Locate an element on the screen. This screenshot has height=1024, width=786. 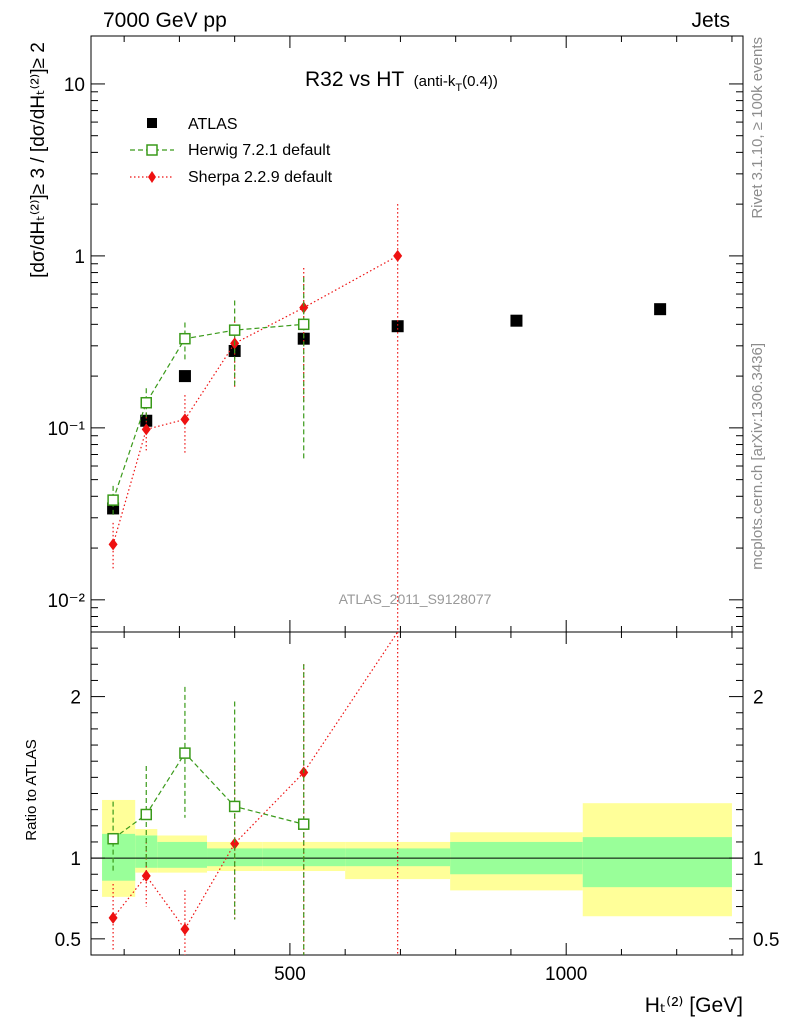
legend-herwig-marker is located at coordinates (152, 150).